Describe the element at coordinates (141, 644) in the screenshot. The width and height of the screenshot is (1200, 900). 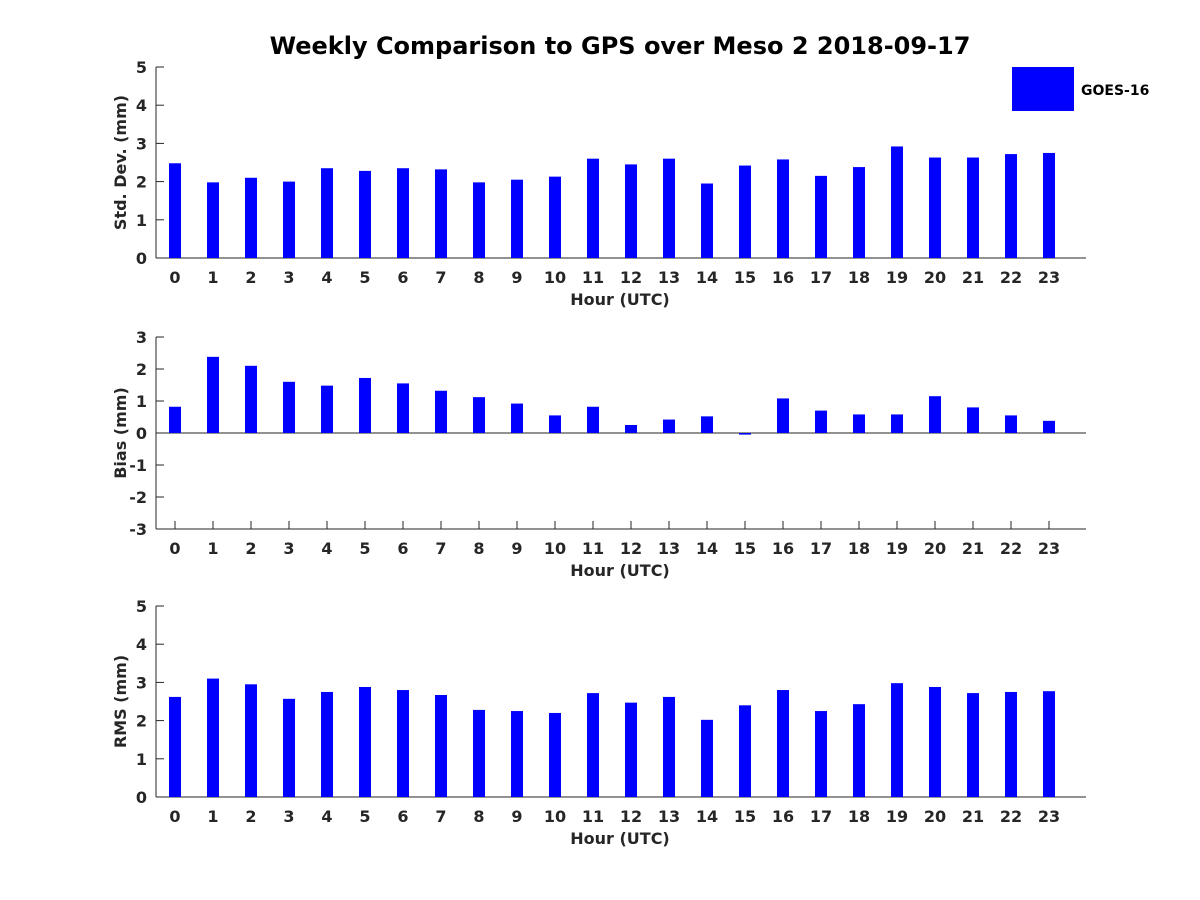
I see `rms-y-tick-label: 4` at that location.